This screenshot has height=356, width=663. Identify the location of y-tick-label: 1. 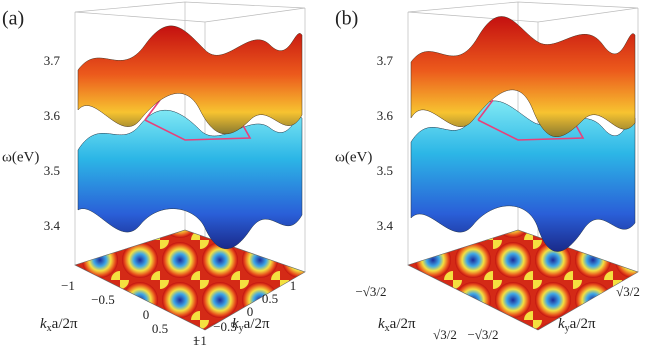
(293, 285).